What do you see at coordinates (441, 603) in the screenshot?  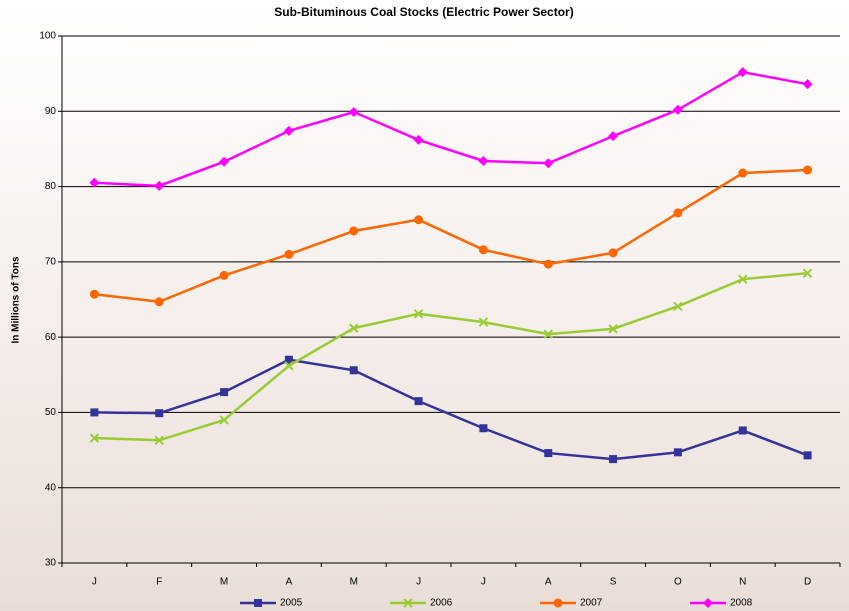 I see `legend-label: 2006` at bounding box center [441, 603].